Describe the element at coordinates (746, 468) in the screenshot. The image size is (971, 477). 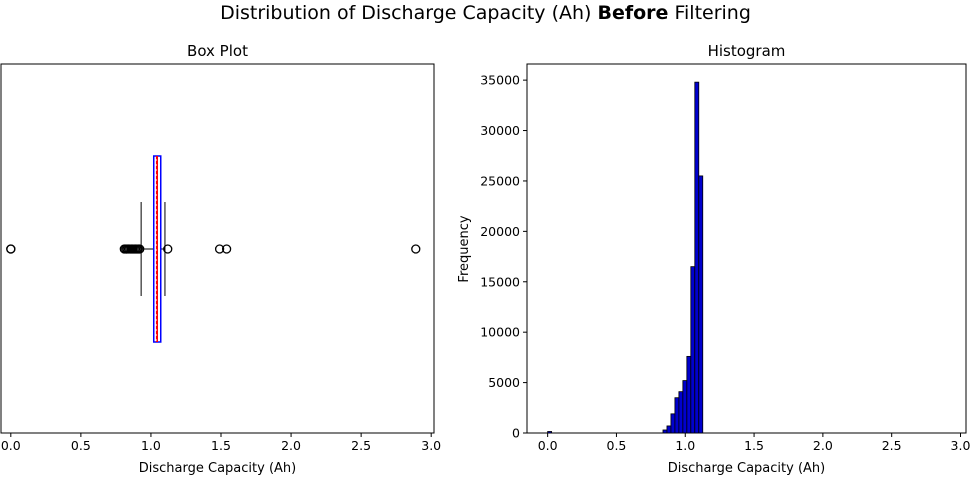
I see `histogram-x-label: Discharge Capacity (Ah)` at that location.